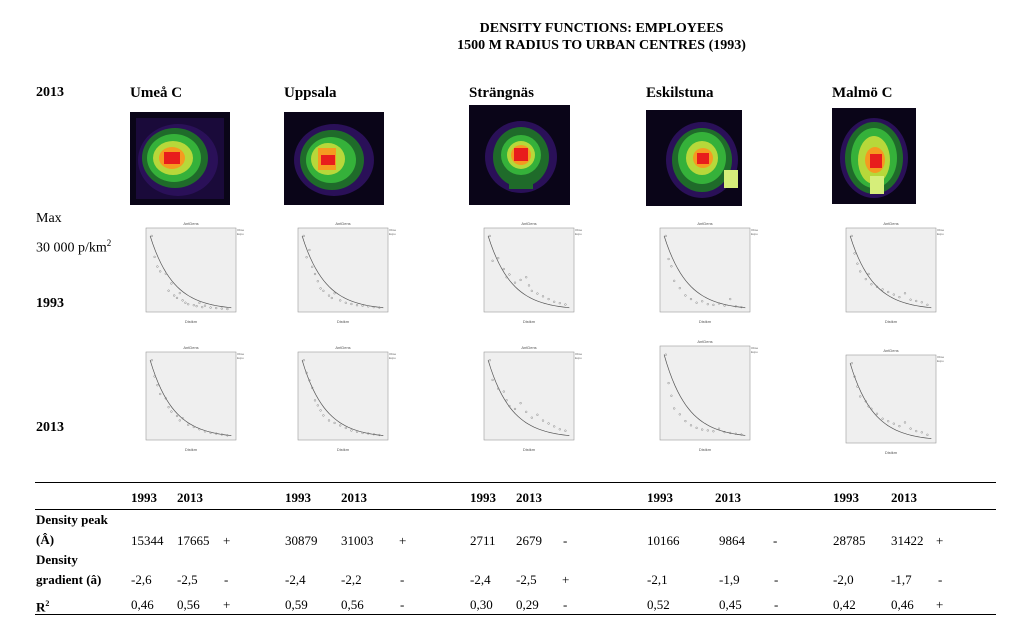  I want to click on label-r: R, so click(41, 607).